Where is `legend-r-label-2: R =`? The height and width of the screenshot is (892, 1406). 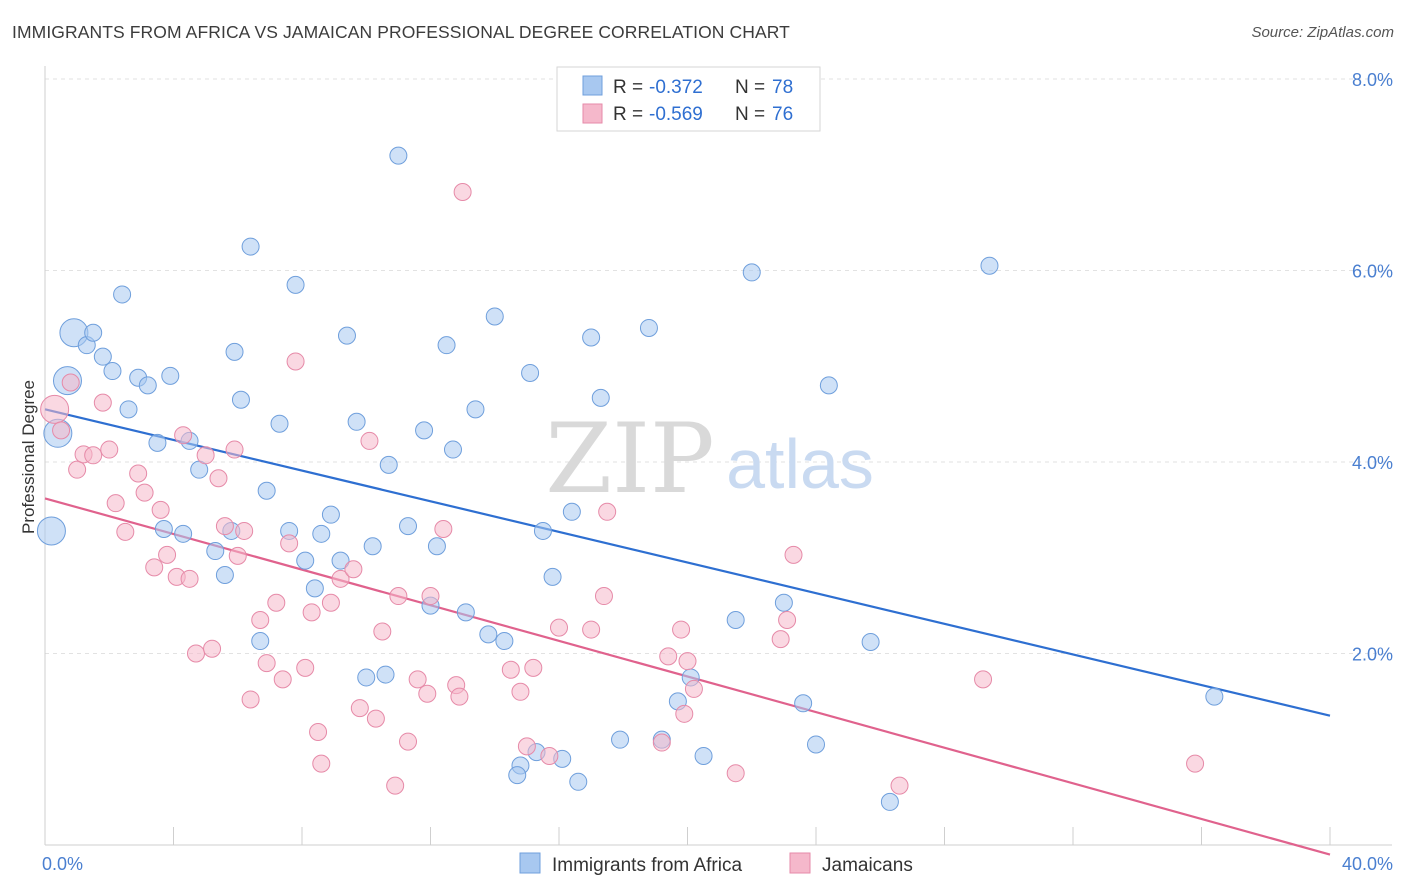
legend-r-label-2: R = is located at coordinates (628, 114).